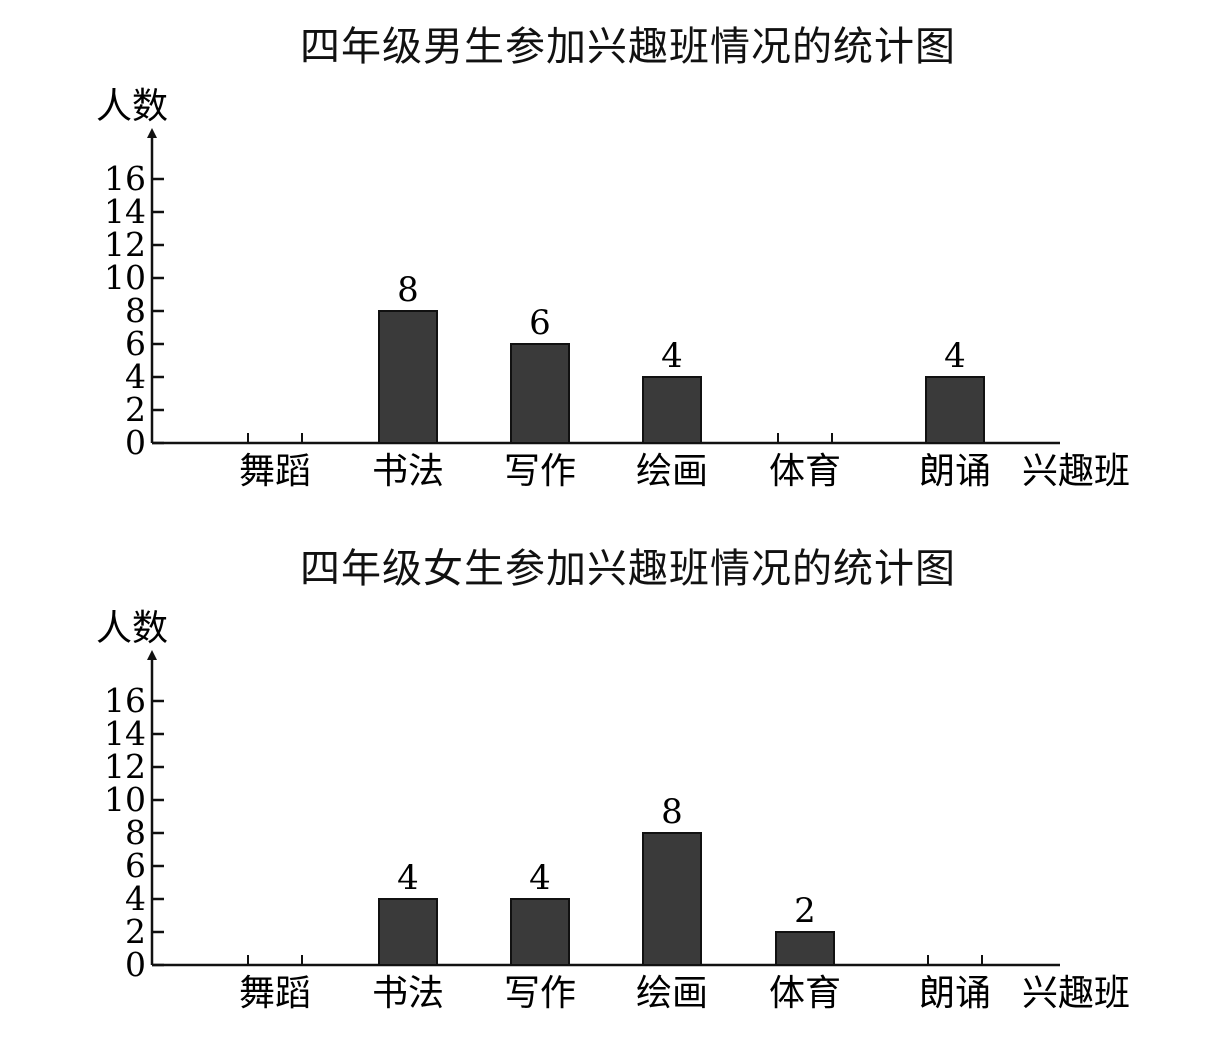 This screenshot has height=1044, width=1205. What do you see at coordinates (628, 569) in the screenshot?
I see `chart-title: 四年级女生参加兴趣班情况的统计图` at bounding box center [628, 569].